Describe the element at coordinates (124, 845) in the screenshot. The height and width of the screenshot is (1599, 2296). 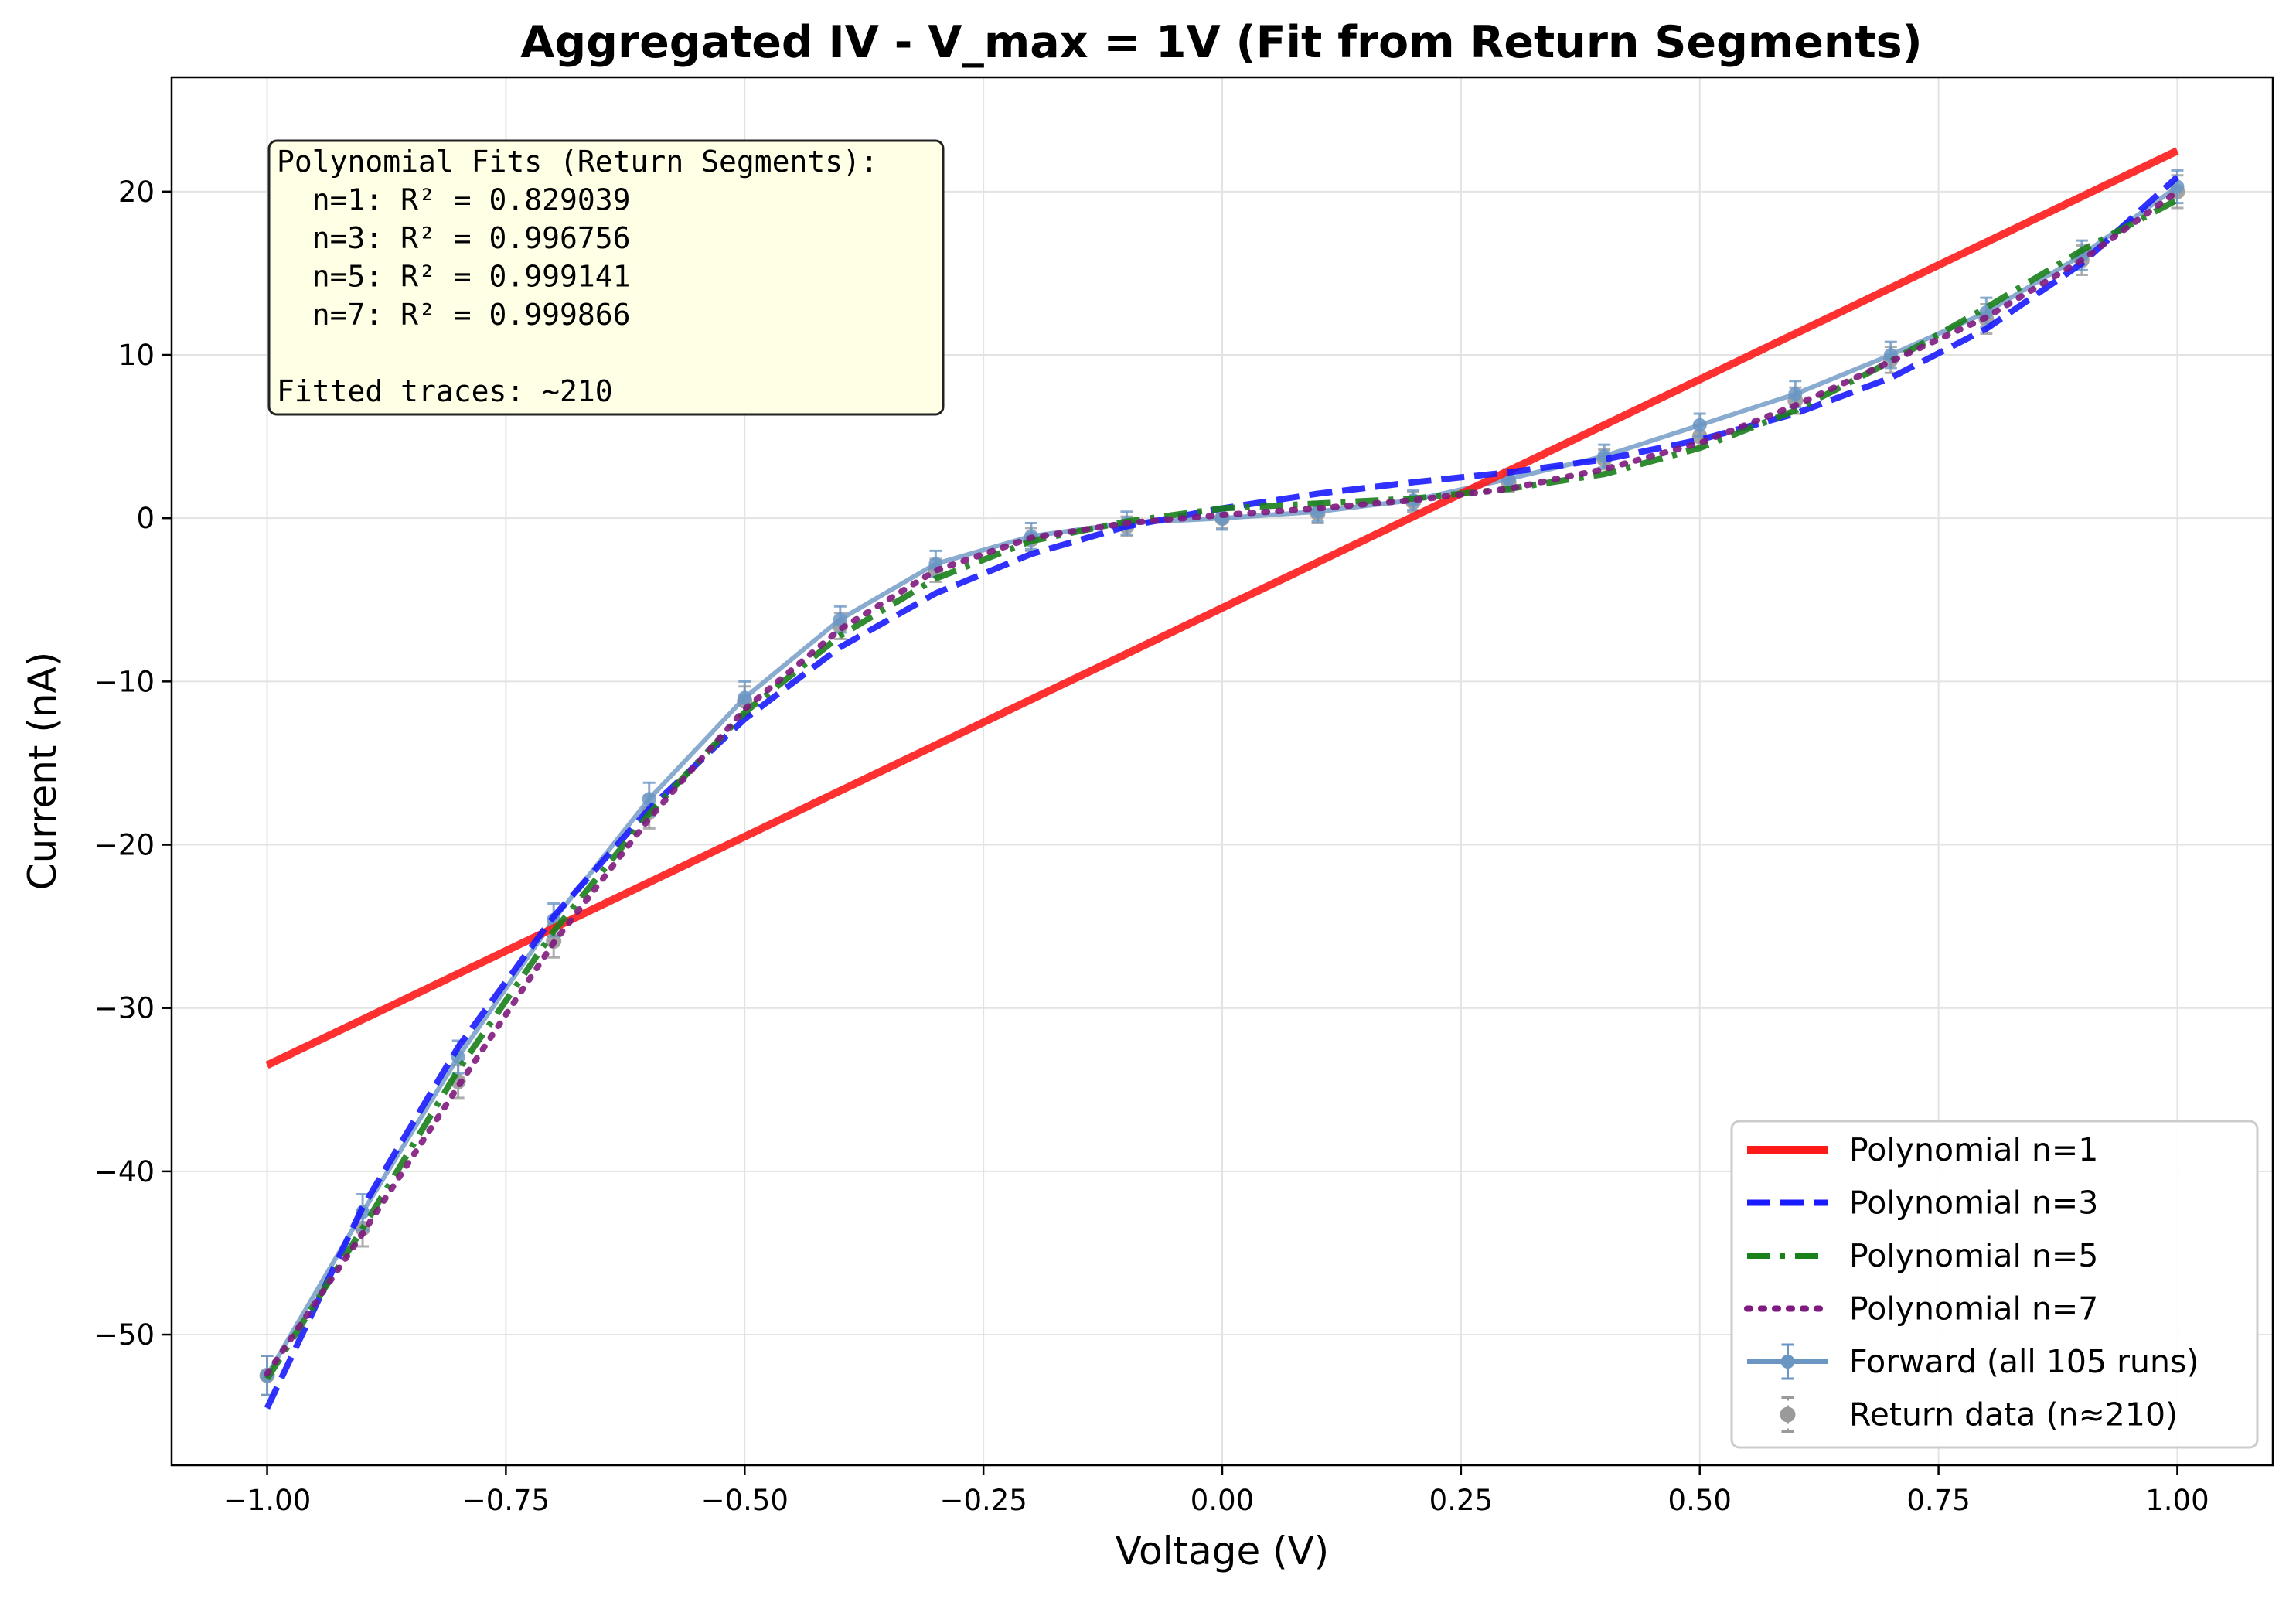
I see `y-tick-label: −20` at that location.